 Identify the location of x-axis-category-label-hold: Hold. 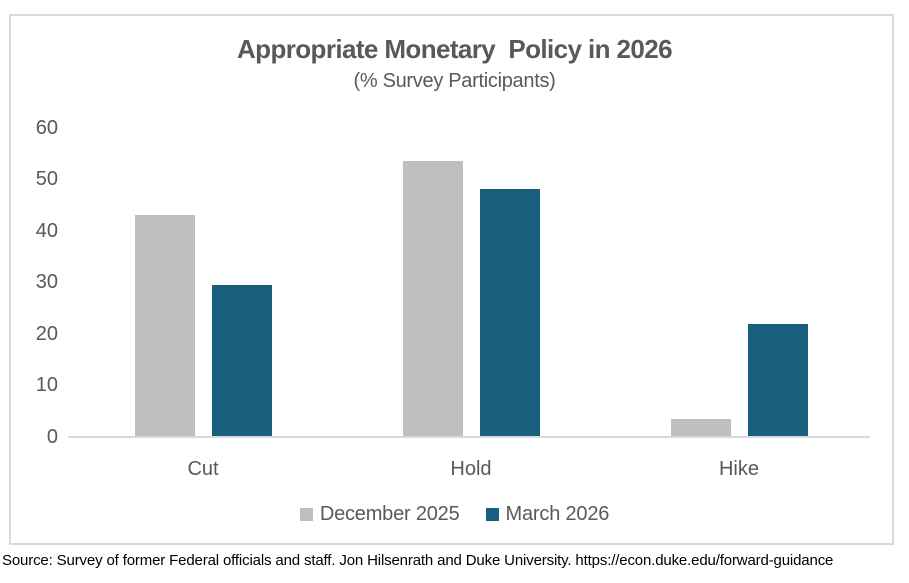
(471, 469).